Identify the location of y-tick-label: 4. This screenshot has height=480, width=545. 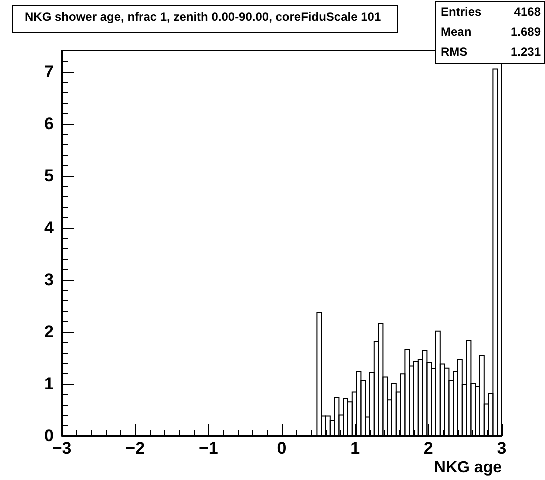
(49, 228).